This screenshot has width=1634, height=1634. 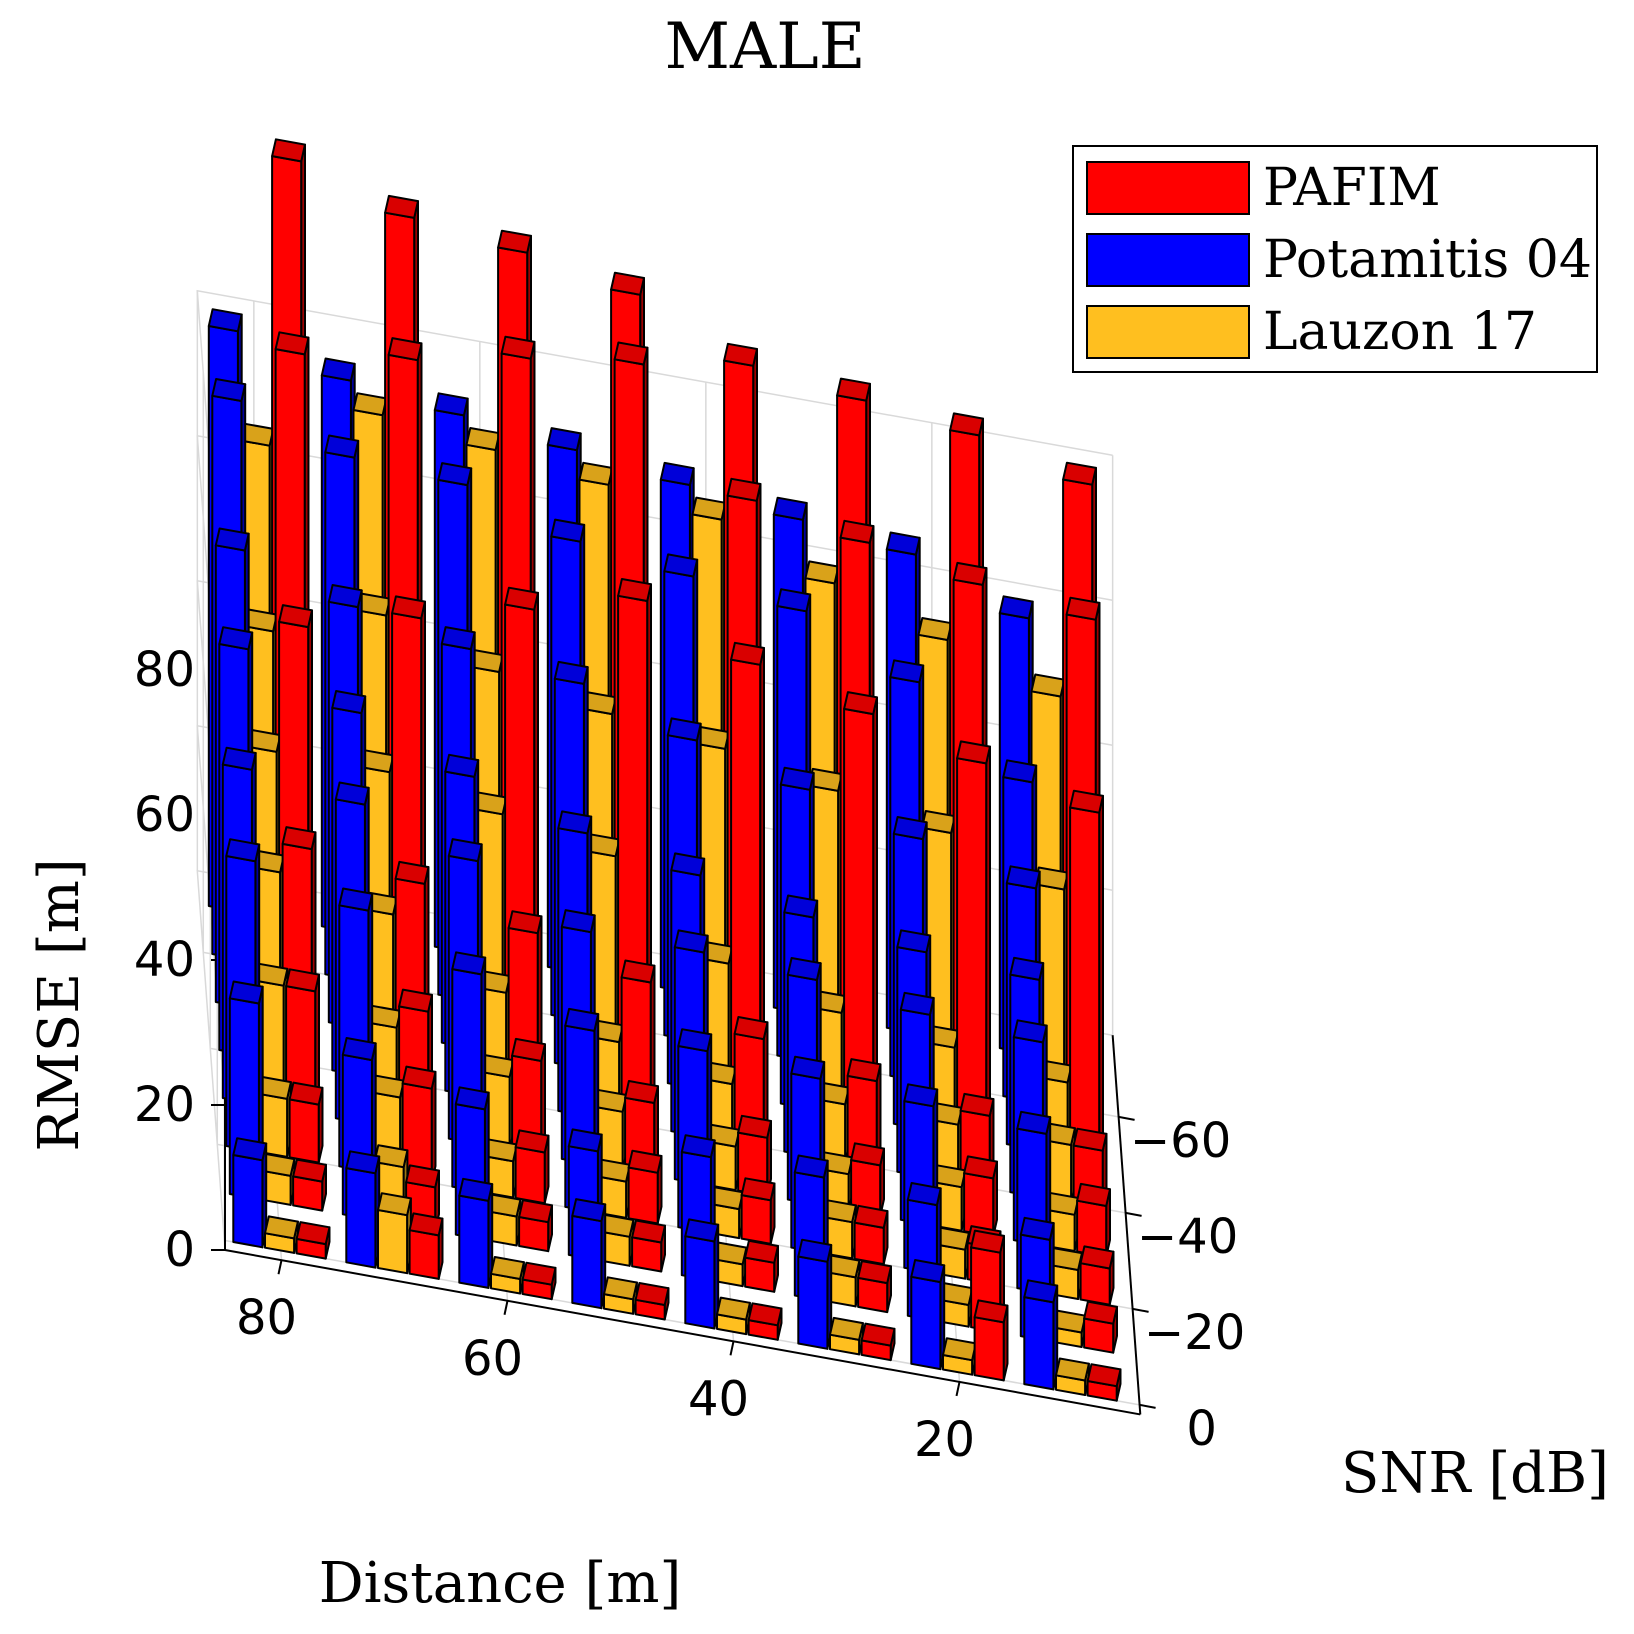 I want to click on x-axis-line, so click(x=682, y=1332).